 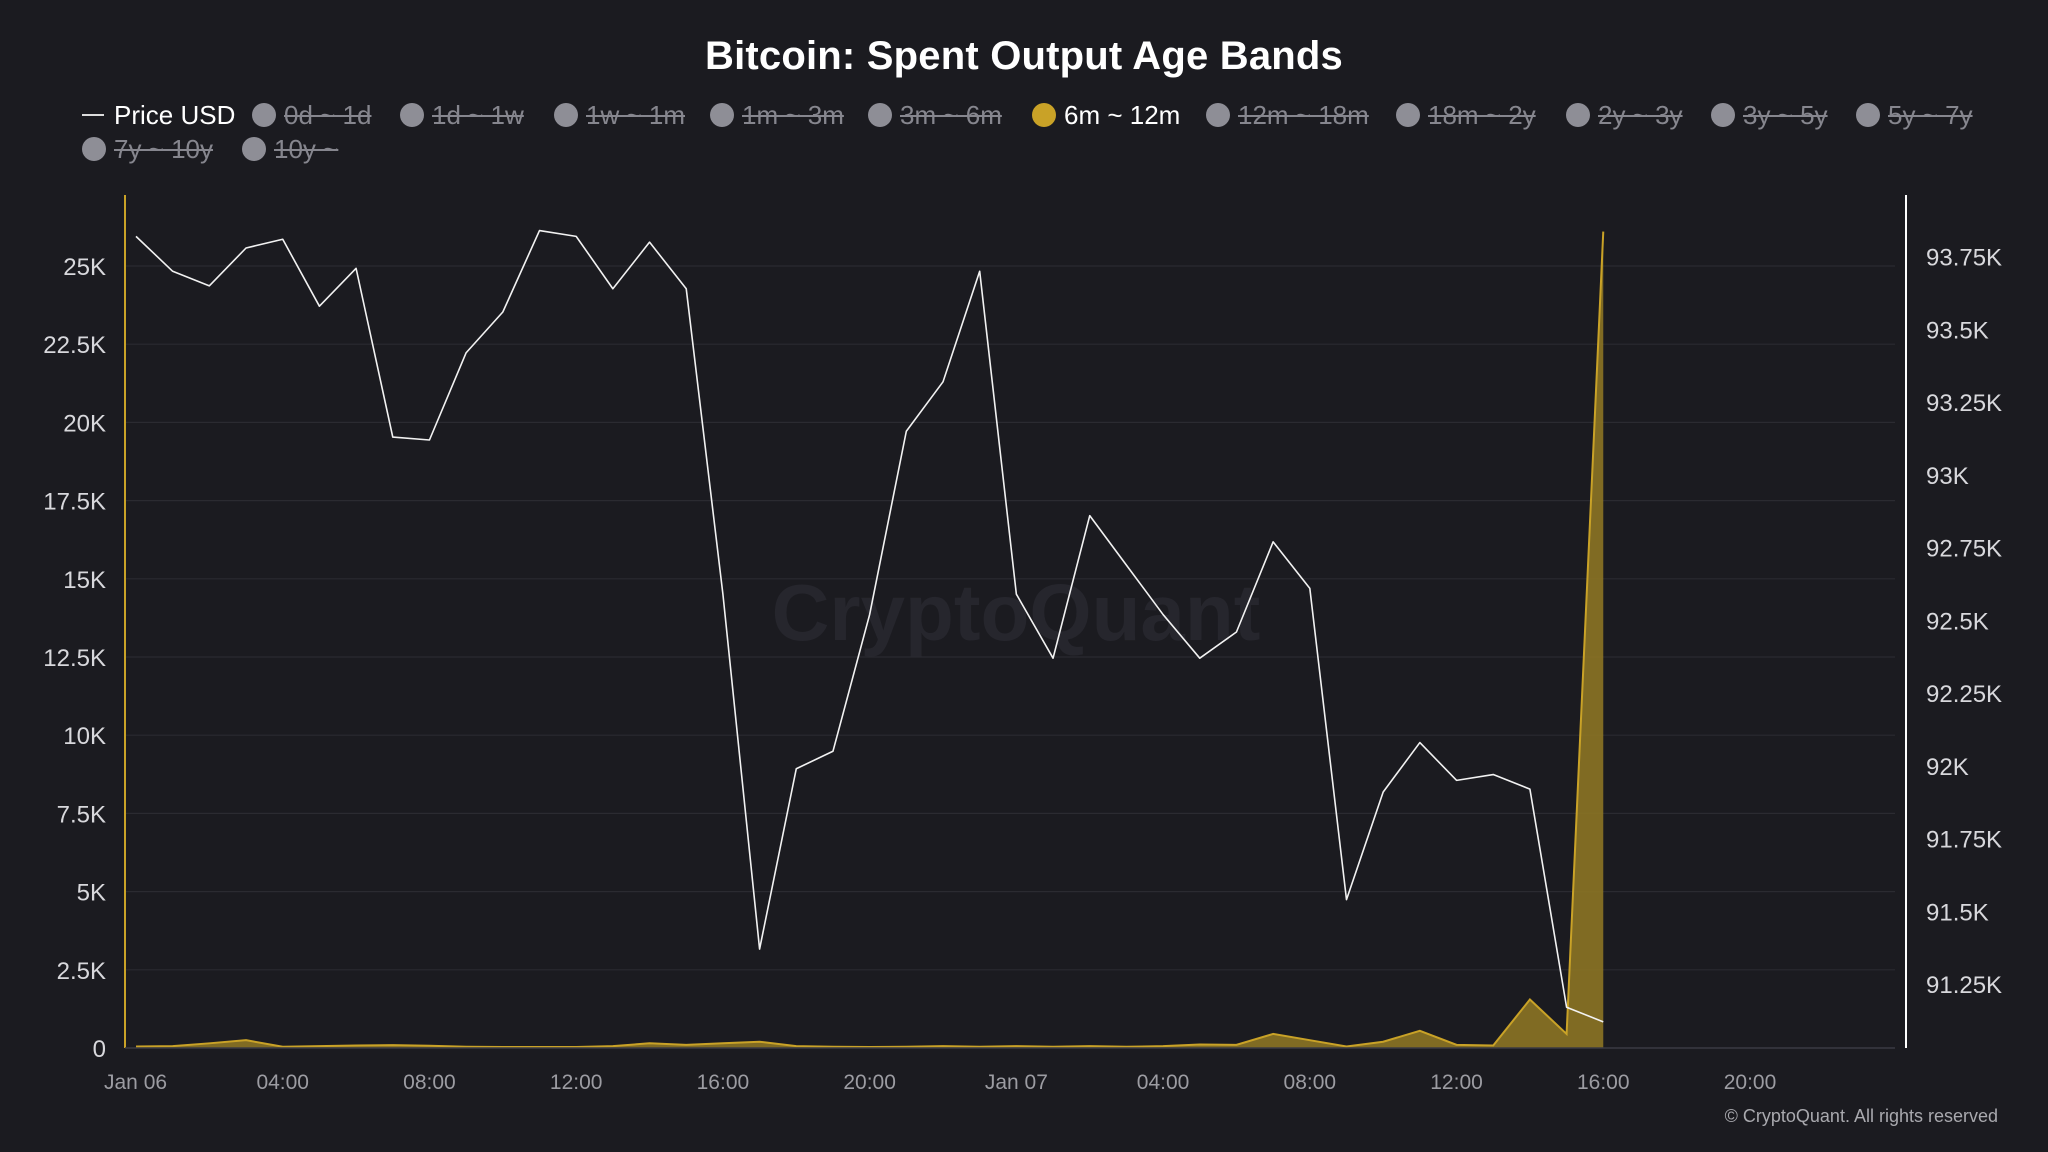 I want to click on legend-label: 7y ~ 10y, so click(x=164, y=148).